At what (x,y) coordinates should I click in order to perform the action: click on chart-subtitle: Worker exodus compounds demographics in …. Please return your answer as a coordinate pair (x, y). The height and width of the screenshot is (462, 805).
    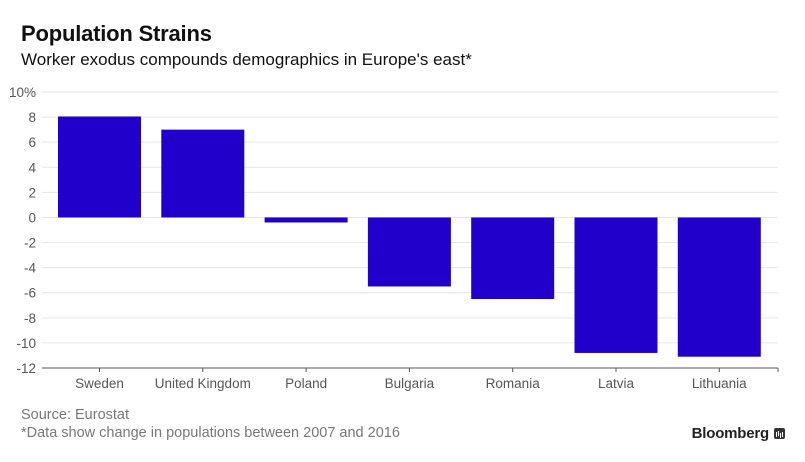
    Looking at the image, I should click on (246, 59).